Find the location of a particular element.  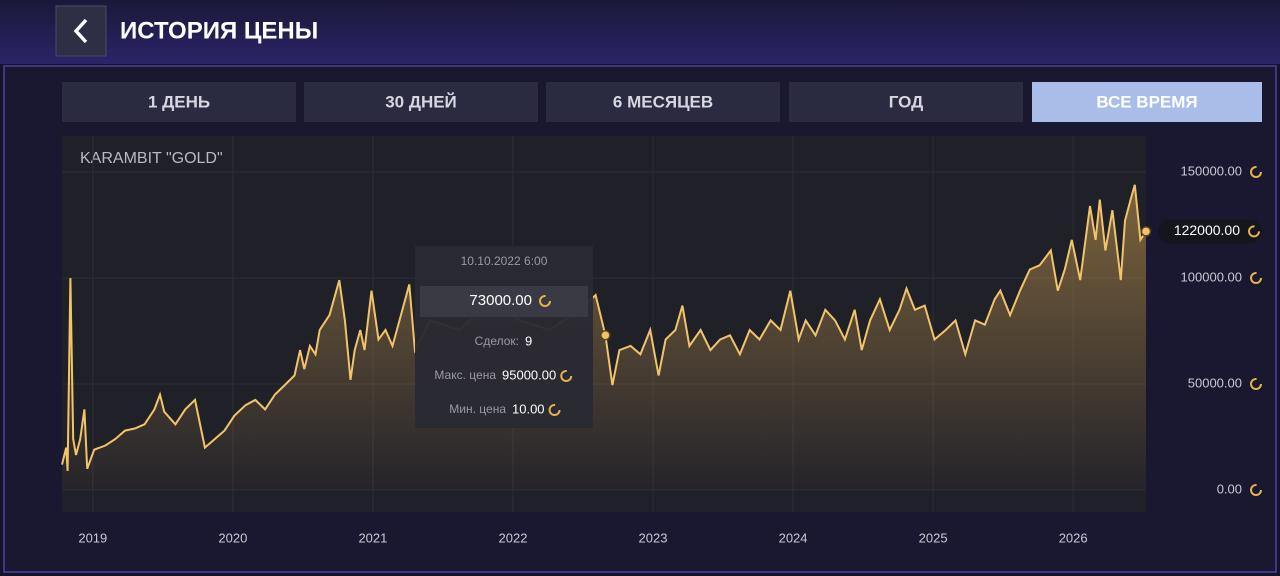

chart-title: KARAMBIT "GOLD" is located at coordinates (151, 158).